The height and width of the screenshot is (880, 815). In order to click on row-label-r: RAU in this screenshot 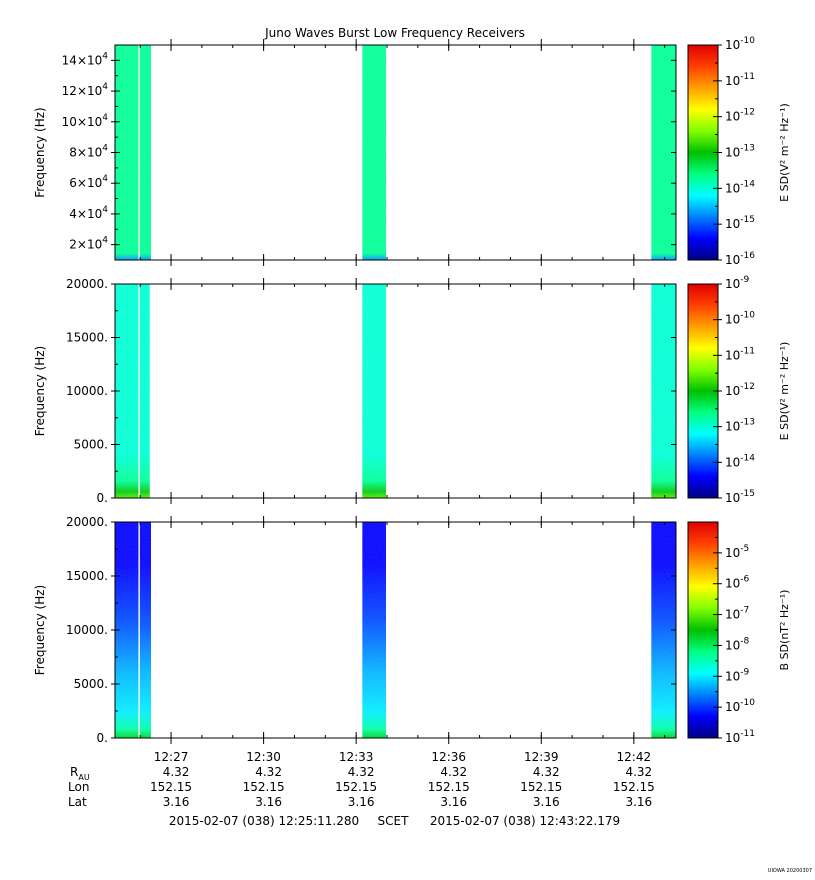, I will do `click(80, 773)`.